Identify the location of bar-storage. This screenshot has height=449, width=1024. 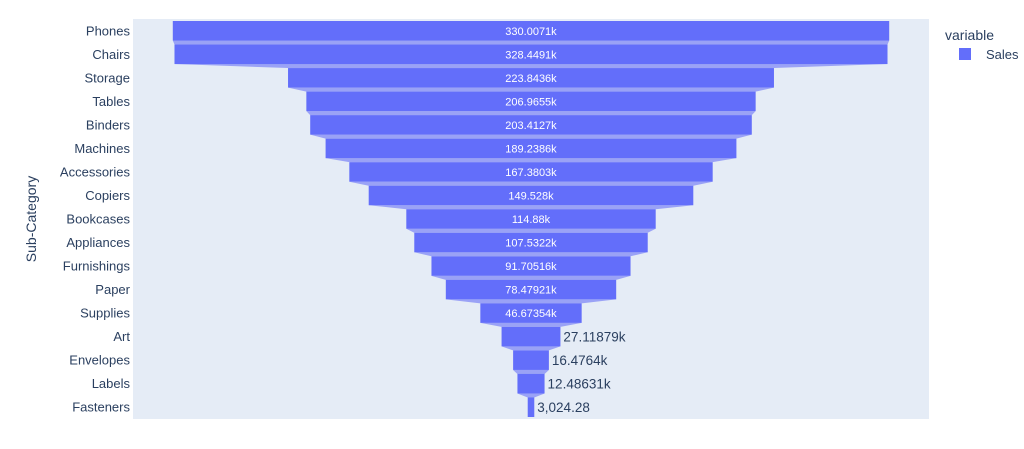
(531, 78).